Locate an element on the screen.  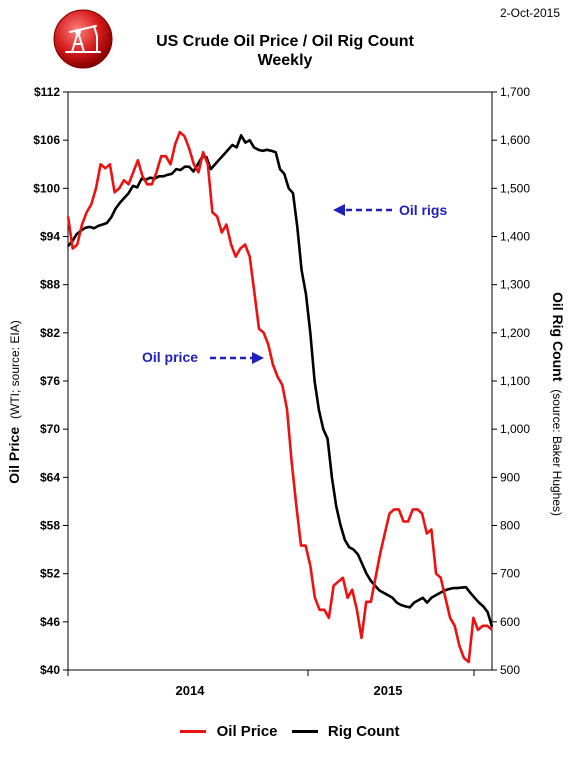
y-left-tick-label: $76 is located at coordinates (50, 381).